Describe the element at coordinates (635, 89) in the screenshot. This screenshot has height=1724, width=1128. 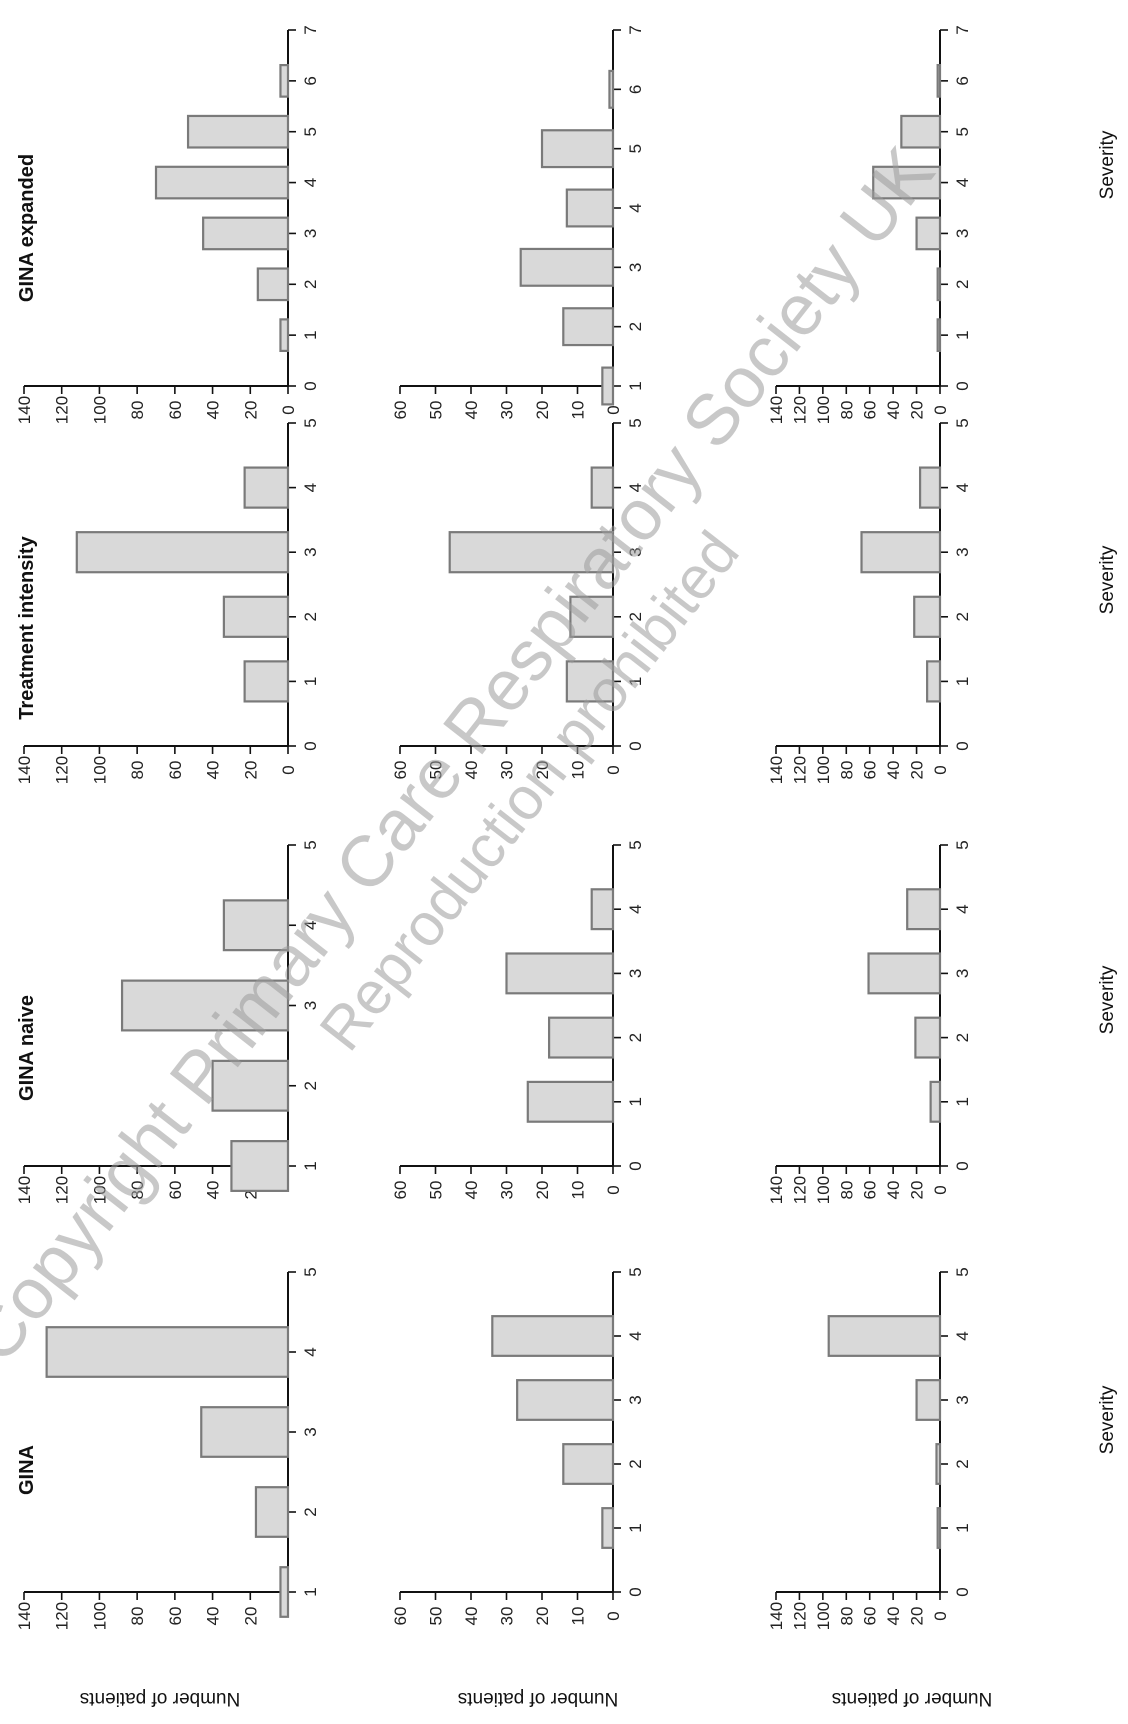
I see `category-tick-label: 6` at that location.